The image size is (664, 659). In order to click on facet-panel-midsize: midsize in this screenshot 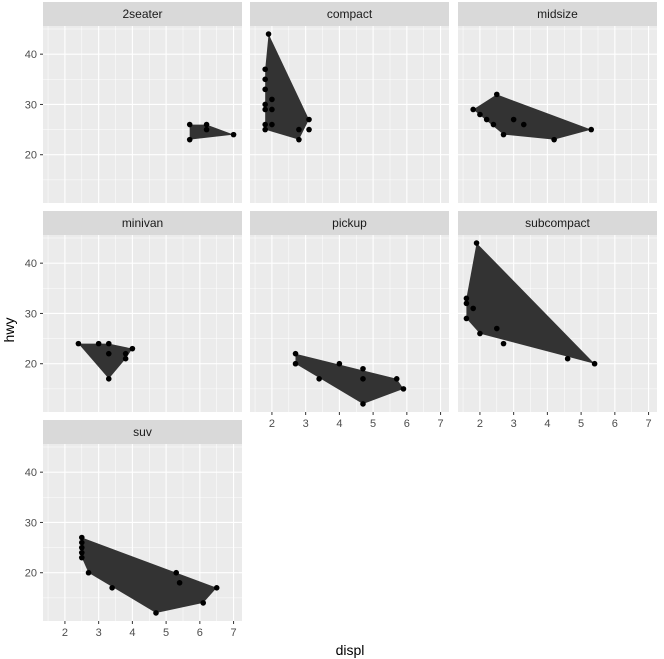, I will do `click(557, 102)`.